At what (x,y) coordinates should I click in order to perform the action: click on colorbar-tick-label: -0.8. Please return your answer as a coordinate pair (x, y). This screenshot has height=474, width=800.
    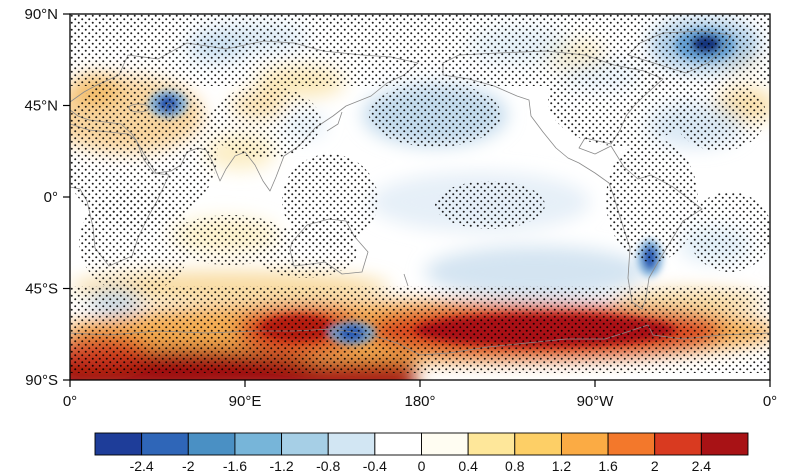
    Looking at the image, I should click on (328, 466).